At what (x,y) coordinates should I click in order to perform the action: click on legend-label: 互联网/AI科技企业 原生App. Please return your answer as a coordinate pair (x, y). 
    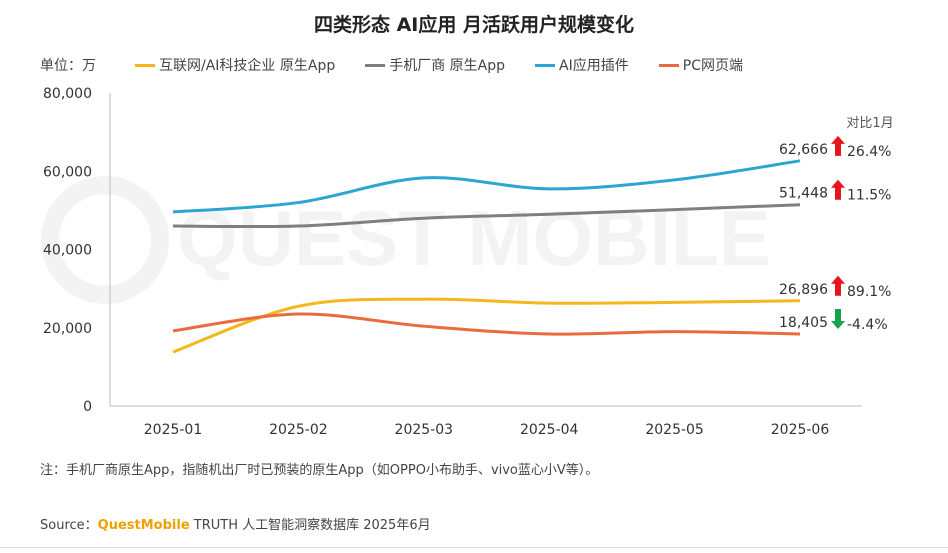
    Looking at the image, I should click on (247, 66).